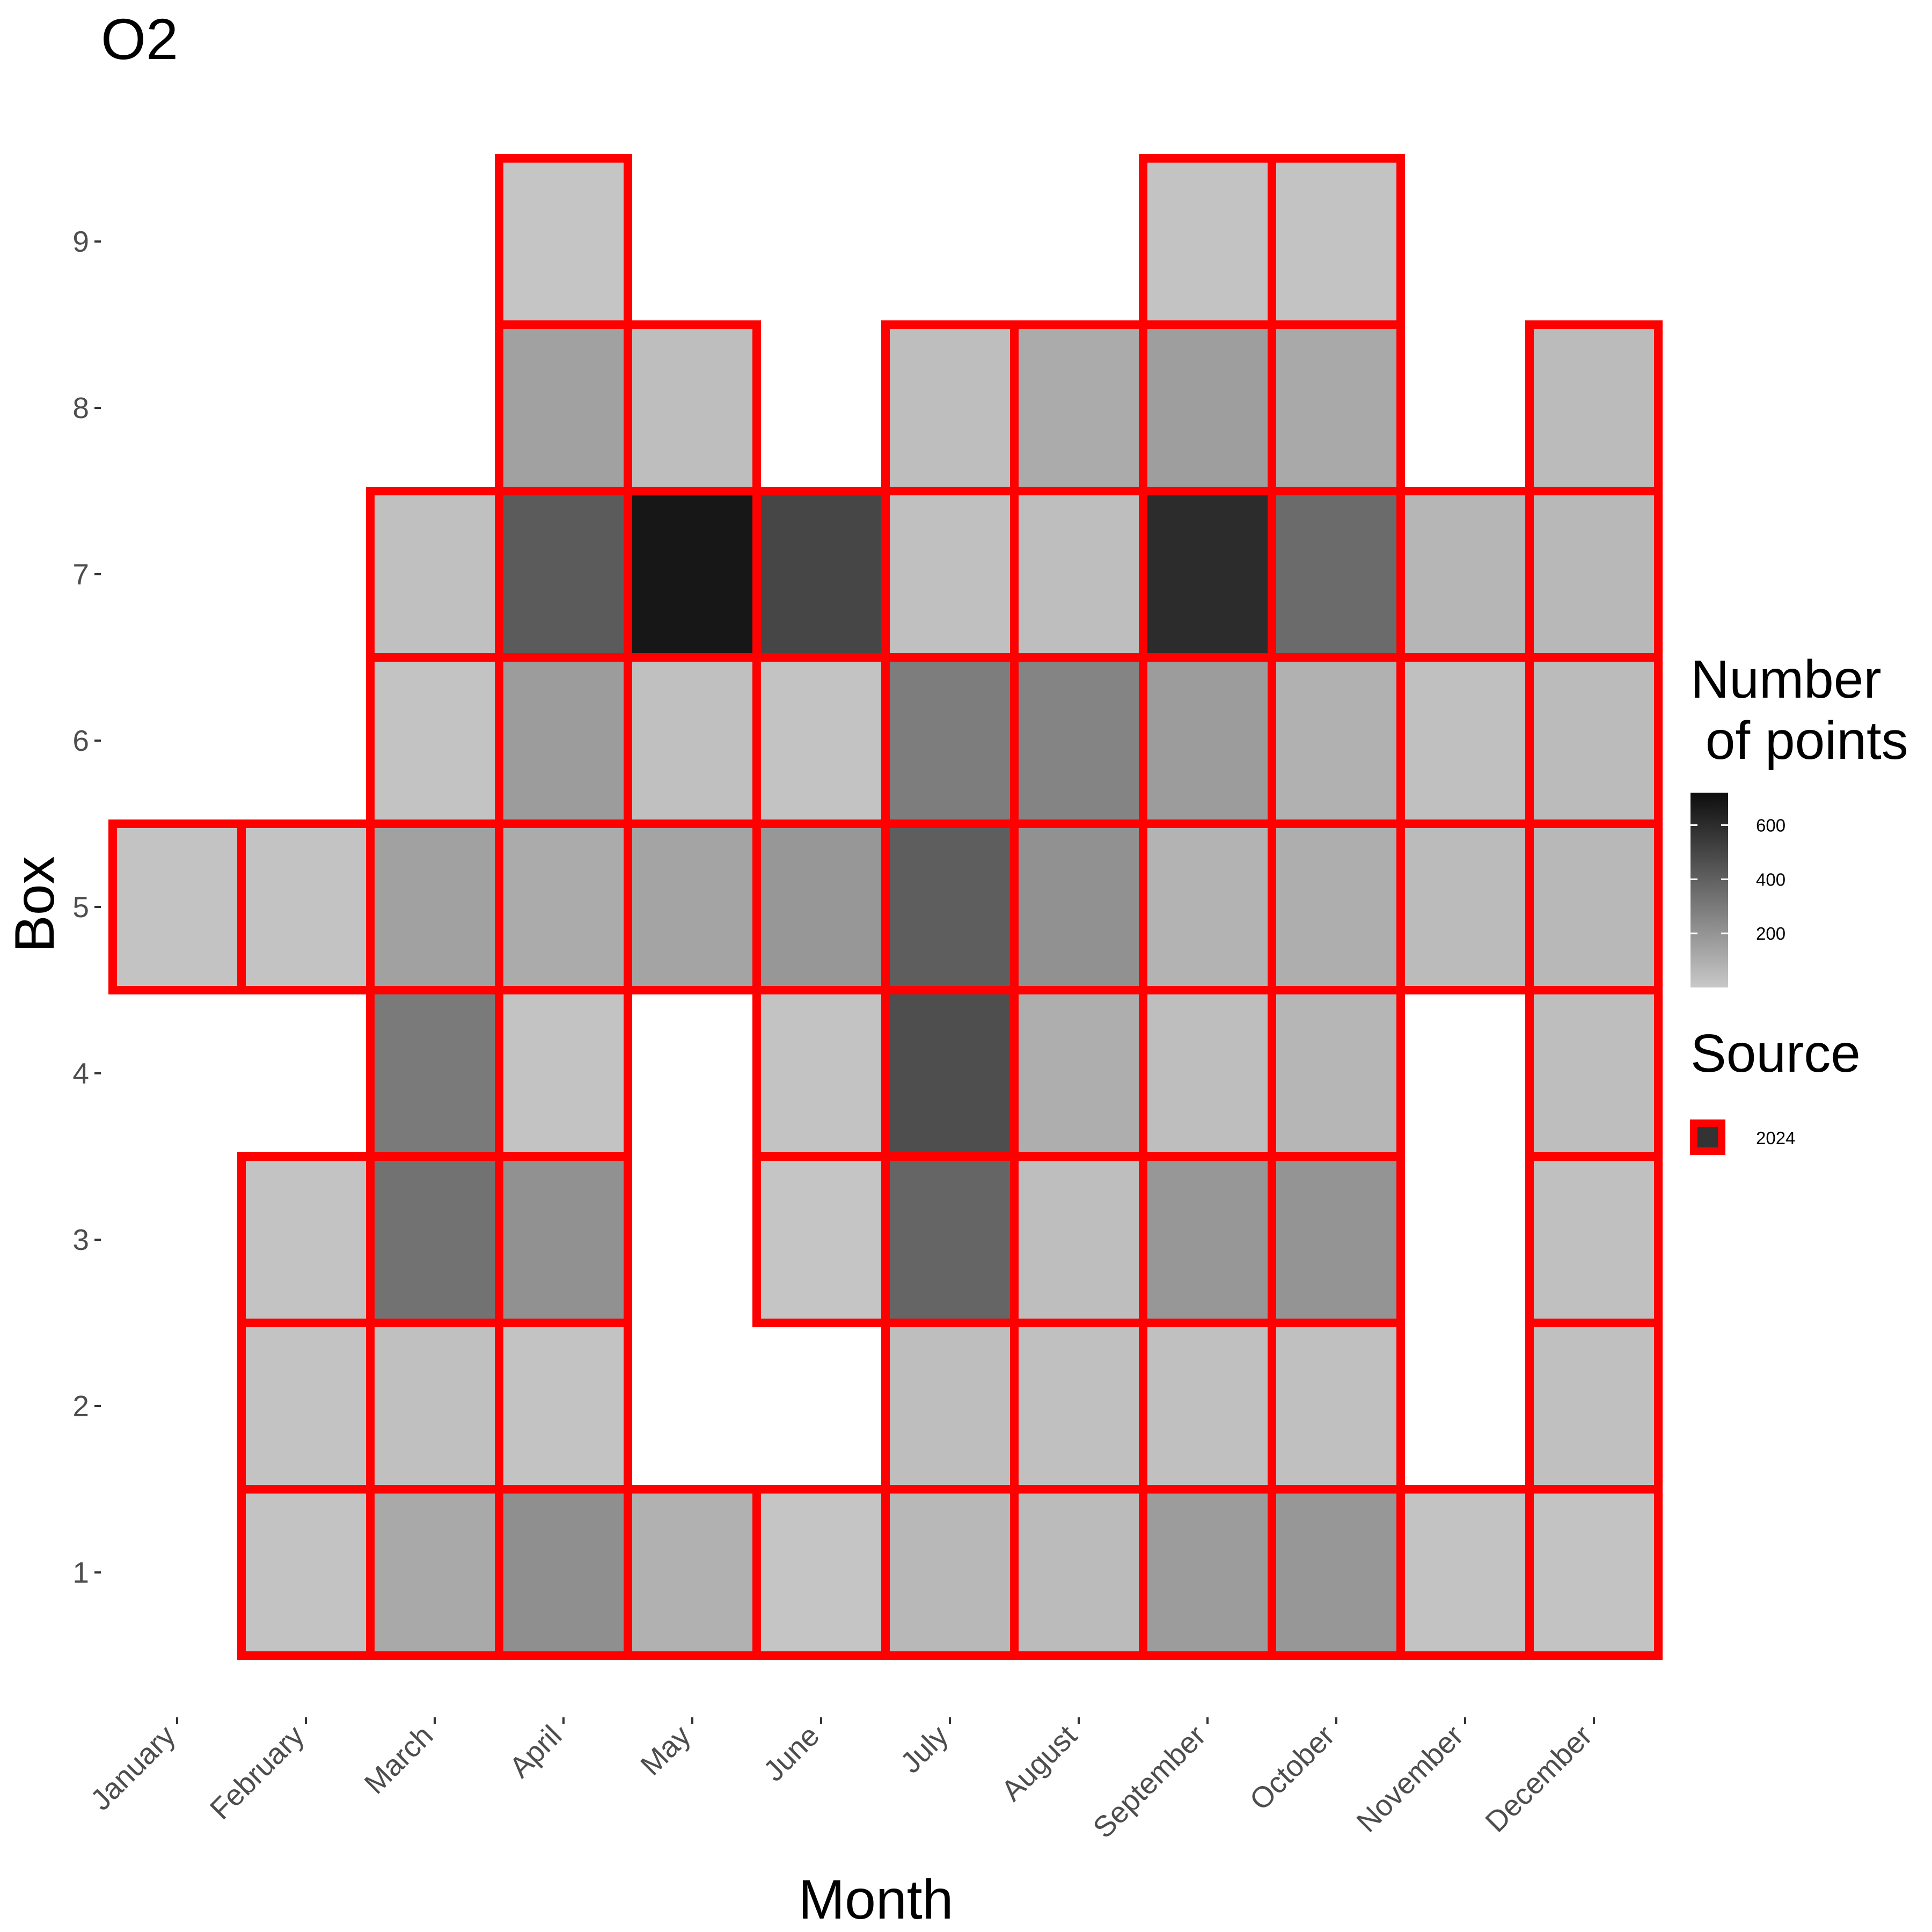  I want to click on y-tick-label: 3, so click(80, 1239).